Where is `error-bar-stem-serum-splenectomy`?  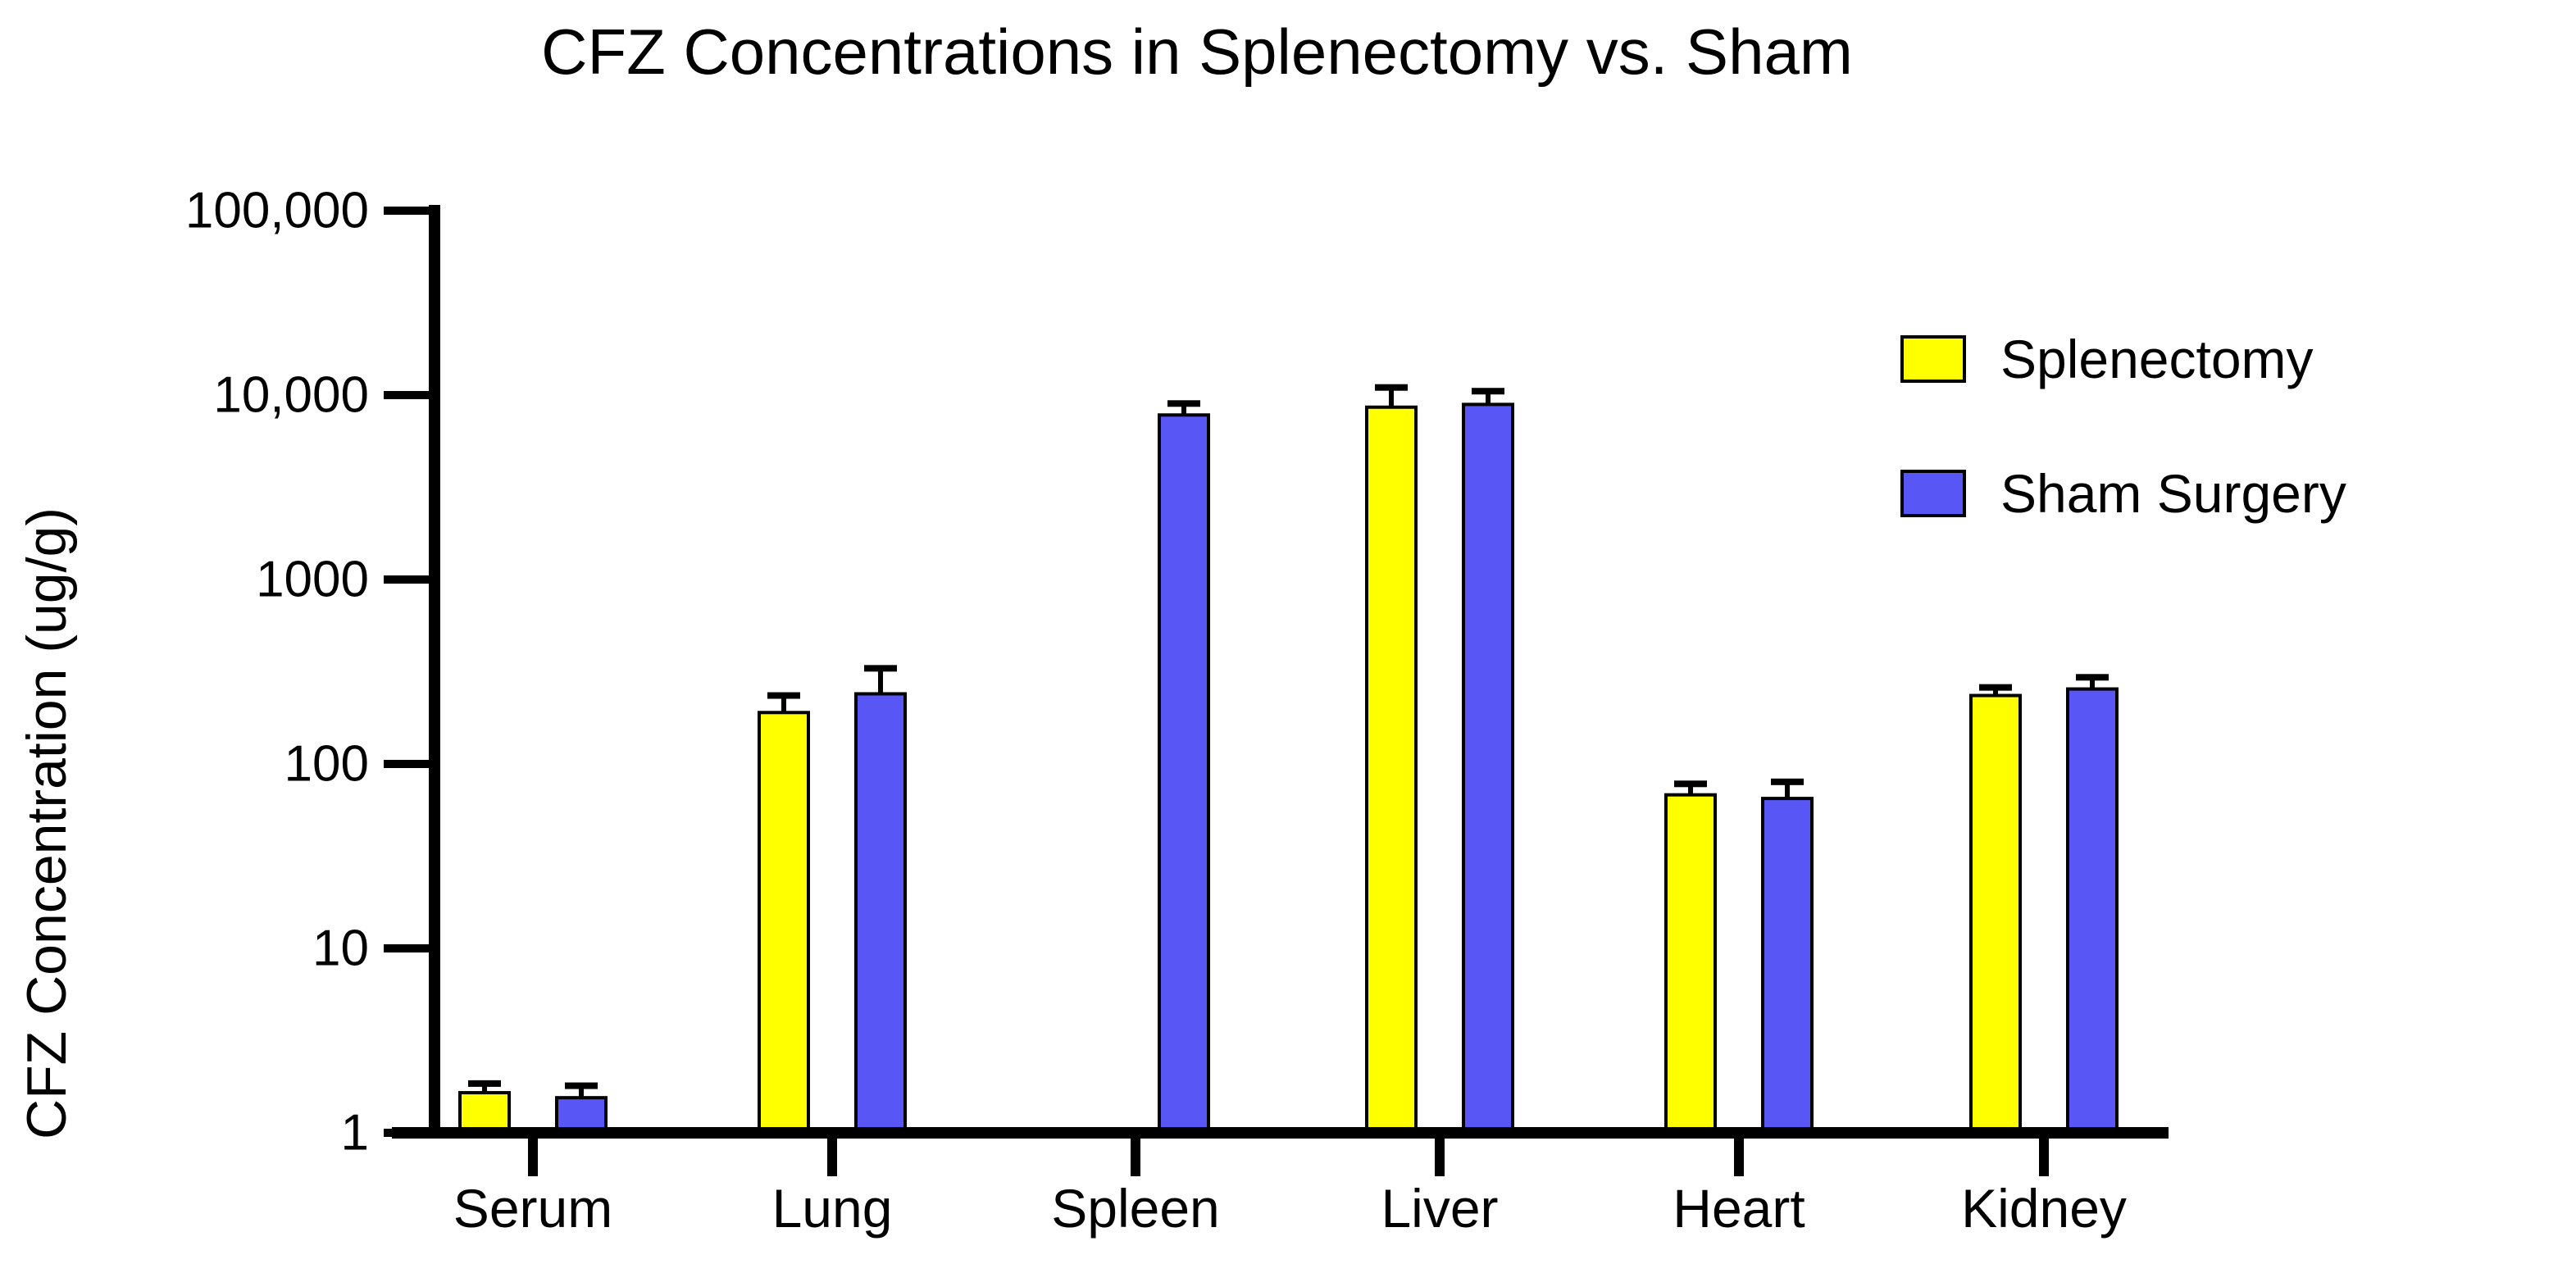 error-bar-stem-serum-splenectomy is located at coordinates (485, 1088).